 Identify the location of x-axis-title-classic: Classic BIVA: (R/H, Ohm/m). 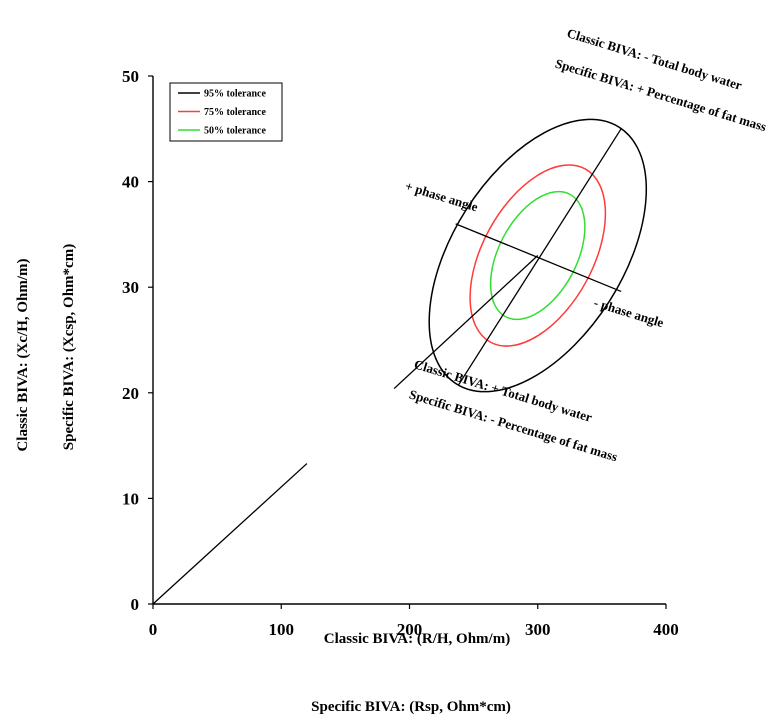
(417, 639).